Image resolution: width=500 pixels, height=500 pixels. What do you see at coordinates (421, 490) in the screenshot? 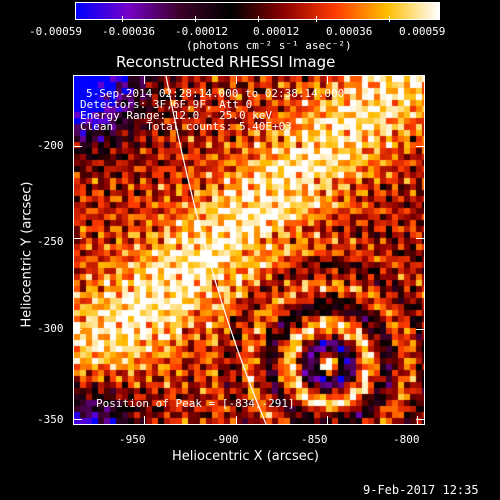
I see `footer-date: 9-Feb-2017 12:35` at bounding box center [421, 490].